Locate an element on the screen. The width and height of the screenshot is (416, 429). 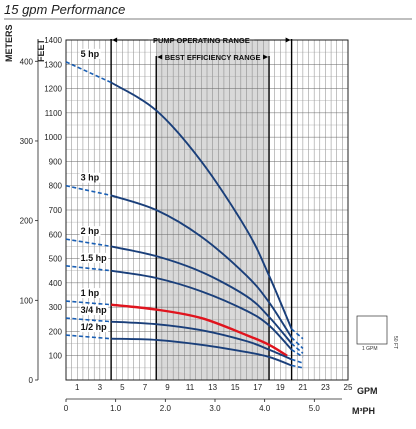
series-3-hp-line is located at coordinates (201, 266).